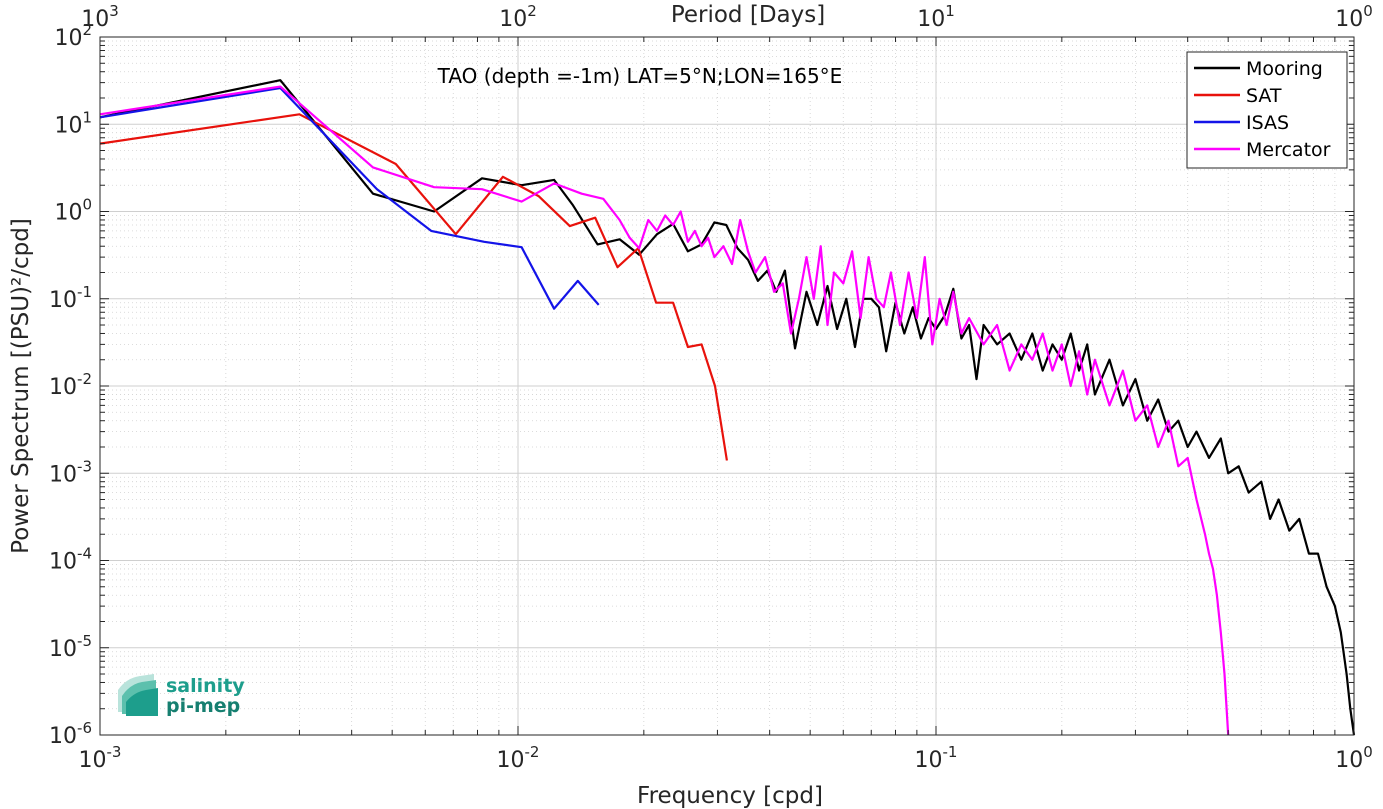  I want to click on legend-box, so click(1267, 110).